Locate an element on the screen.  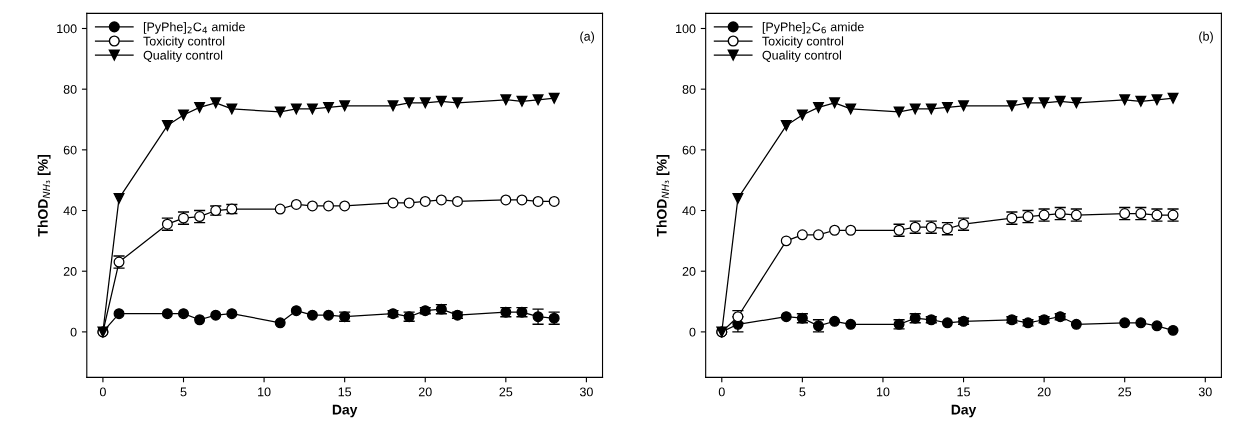
legend-label: [PyPhe]$_{2}$C$_{6}$ amide is located at coordinates (813, 28).